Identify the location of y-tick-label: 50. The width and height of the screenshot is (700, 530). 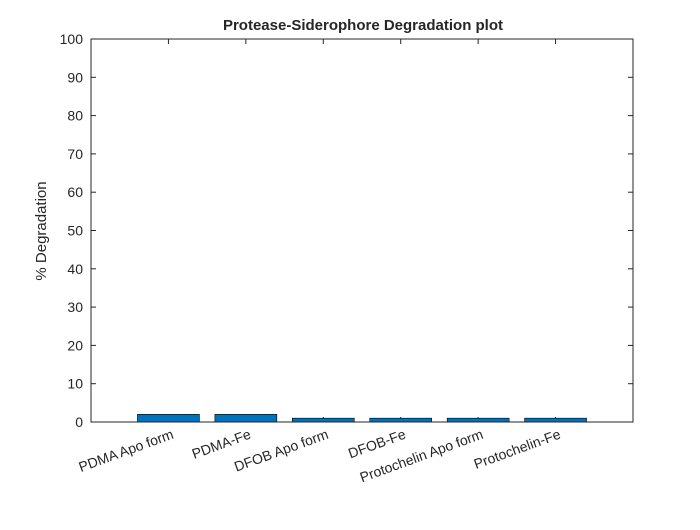
(75, 231).